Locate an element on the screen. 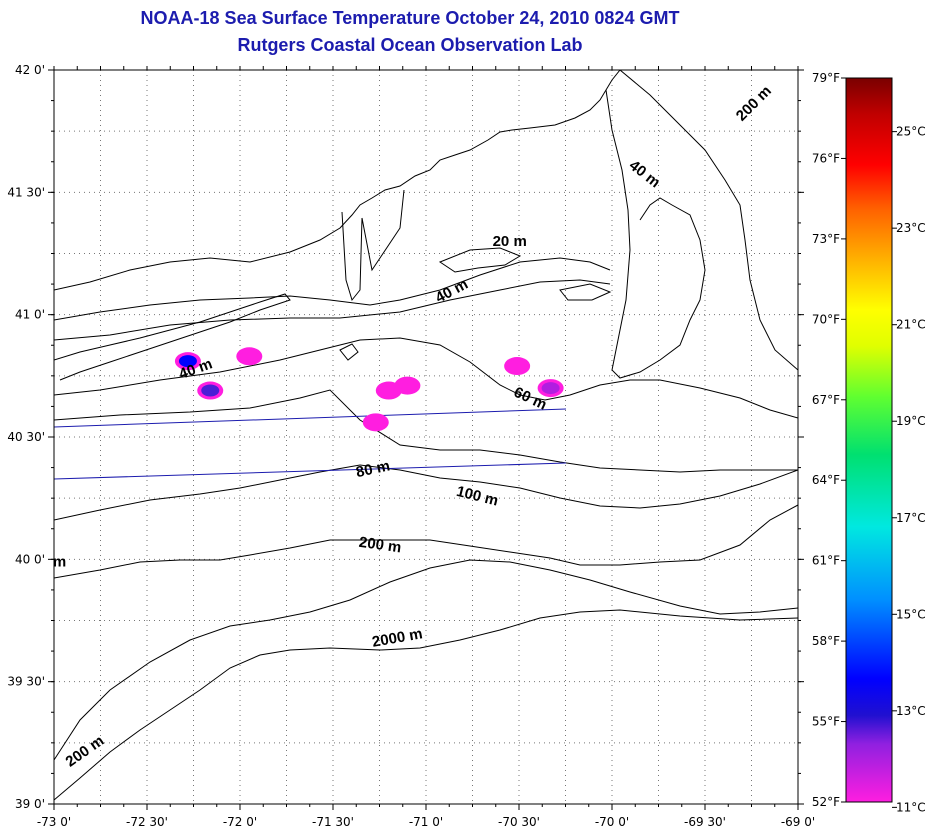 The image size is (936, 840). colorbar-f-label: 76°F is located at coordinates (826, 158).